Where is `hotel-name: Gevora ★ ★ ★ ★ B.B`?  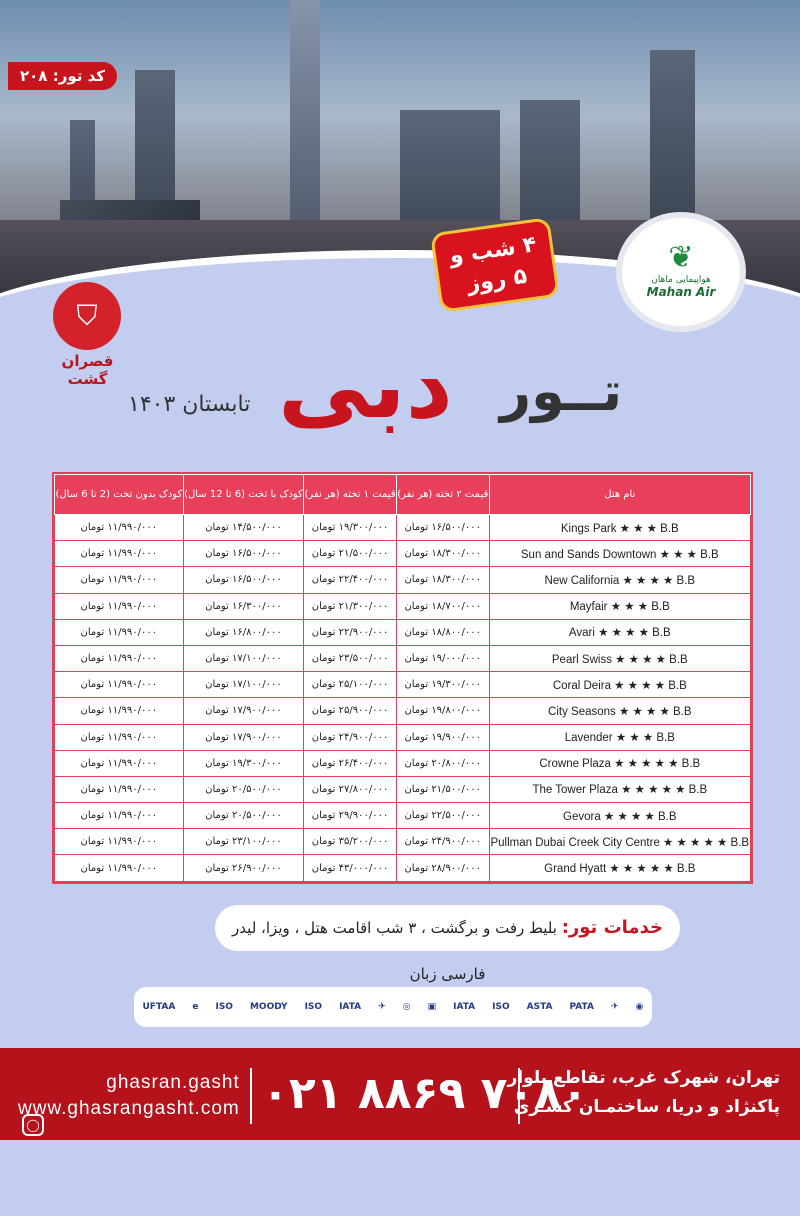 hotel-name: Gevora ★ ★ ★ ★ B.B is located at coordinates (620, 816).